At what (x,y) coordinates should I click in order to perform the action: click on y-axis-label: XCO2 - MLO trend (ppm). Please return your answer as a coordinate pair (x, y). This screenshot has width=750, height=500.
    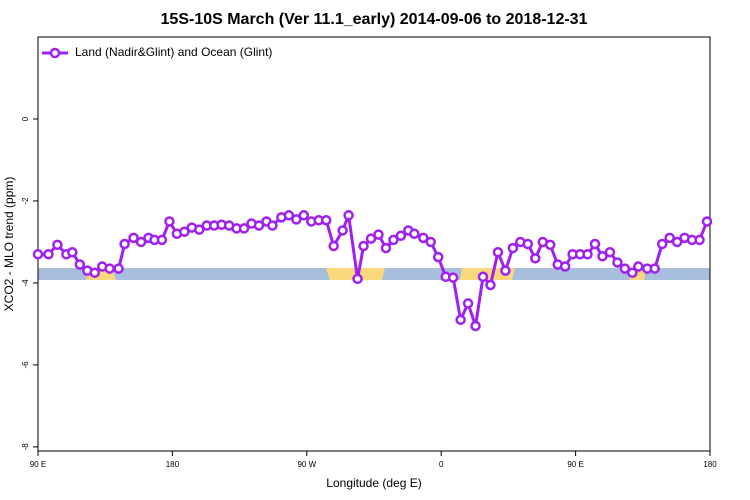
    Looking at the image, I should click on (9, 244).